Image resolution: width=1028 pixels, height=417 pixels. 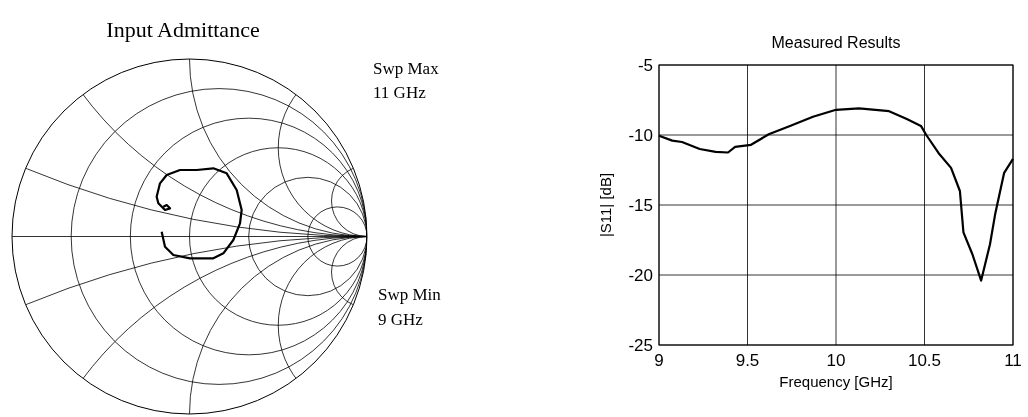 What do you see at coordinates (640, 275) in the screenshot?
I see `y-tick-label: -20` at bounding box center [640, 275].